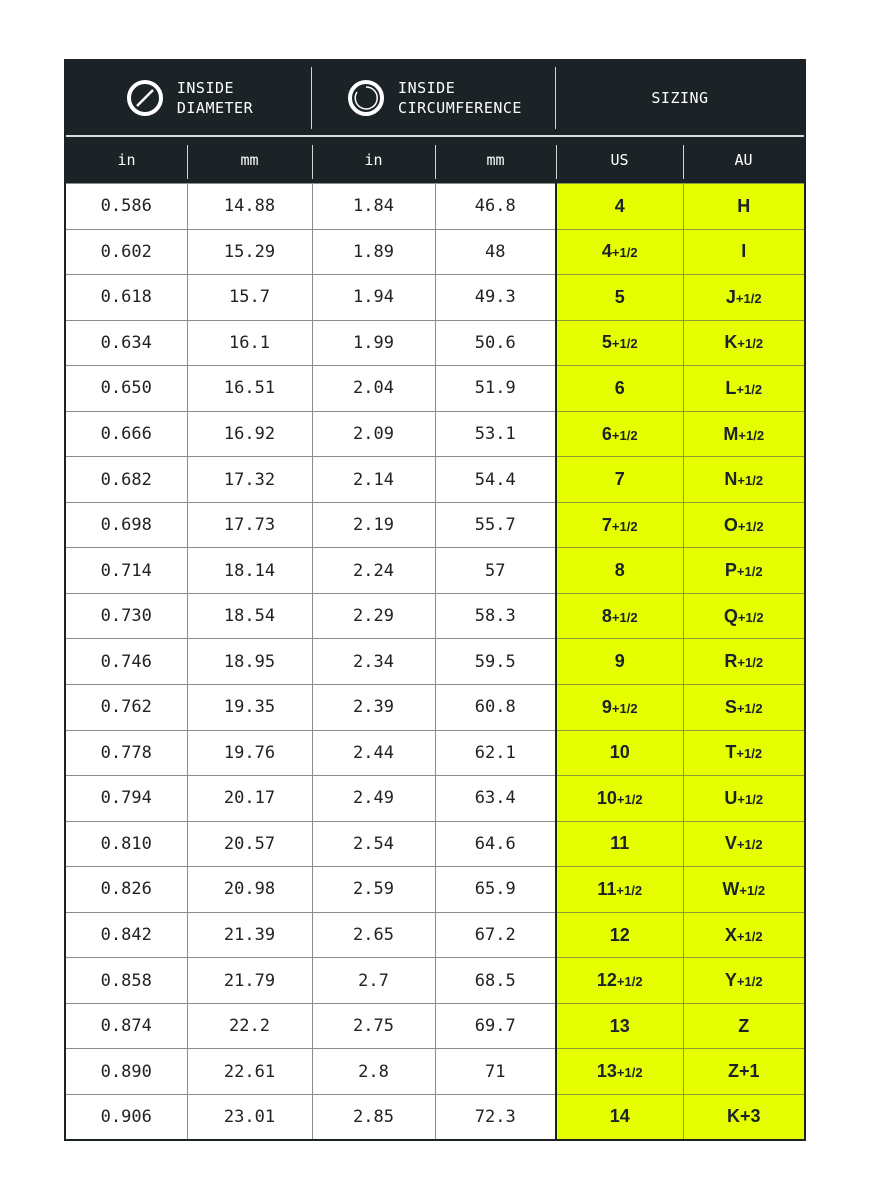 The width and height of the screenshot is (870, 1200). I want to click on circumference-mm-cell: 50.6, so click(495, 343).